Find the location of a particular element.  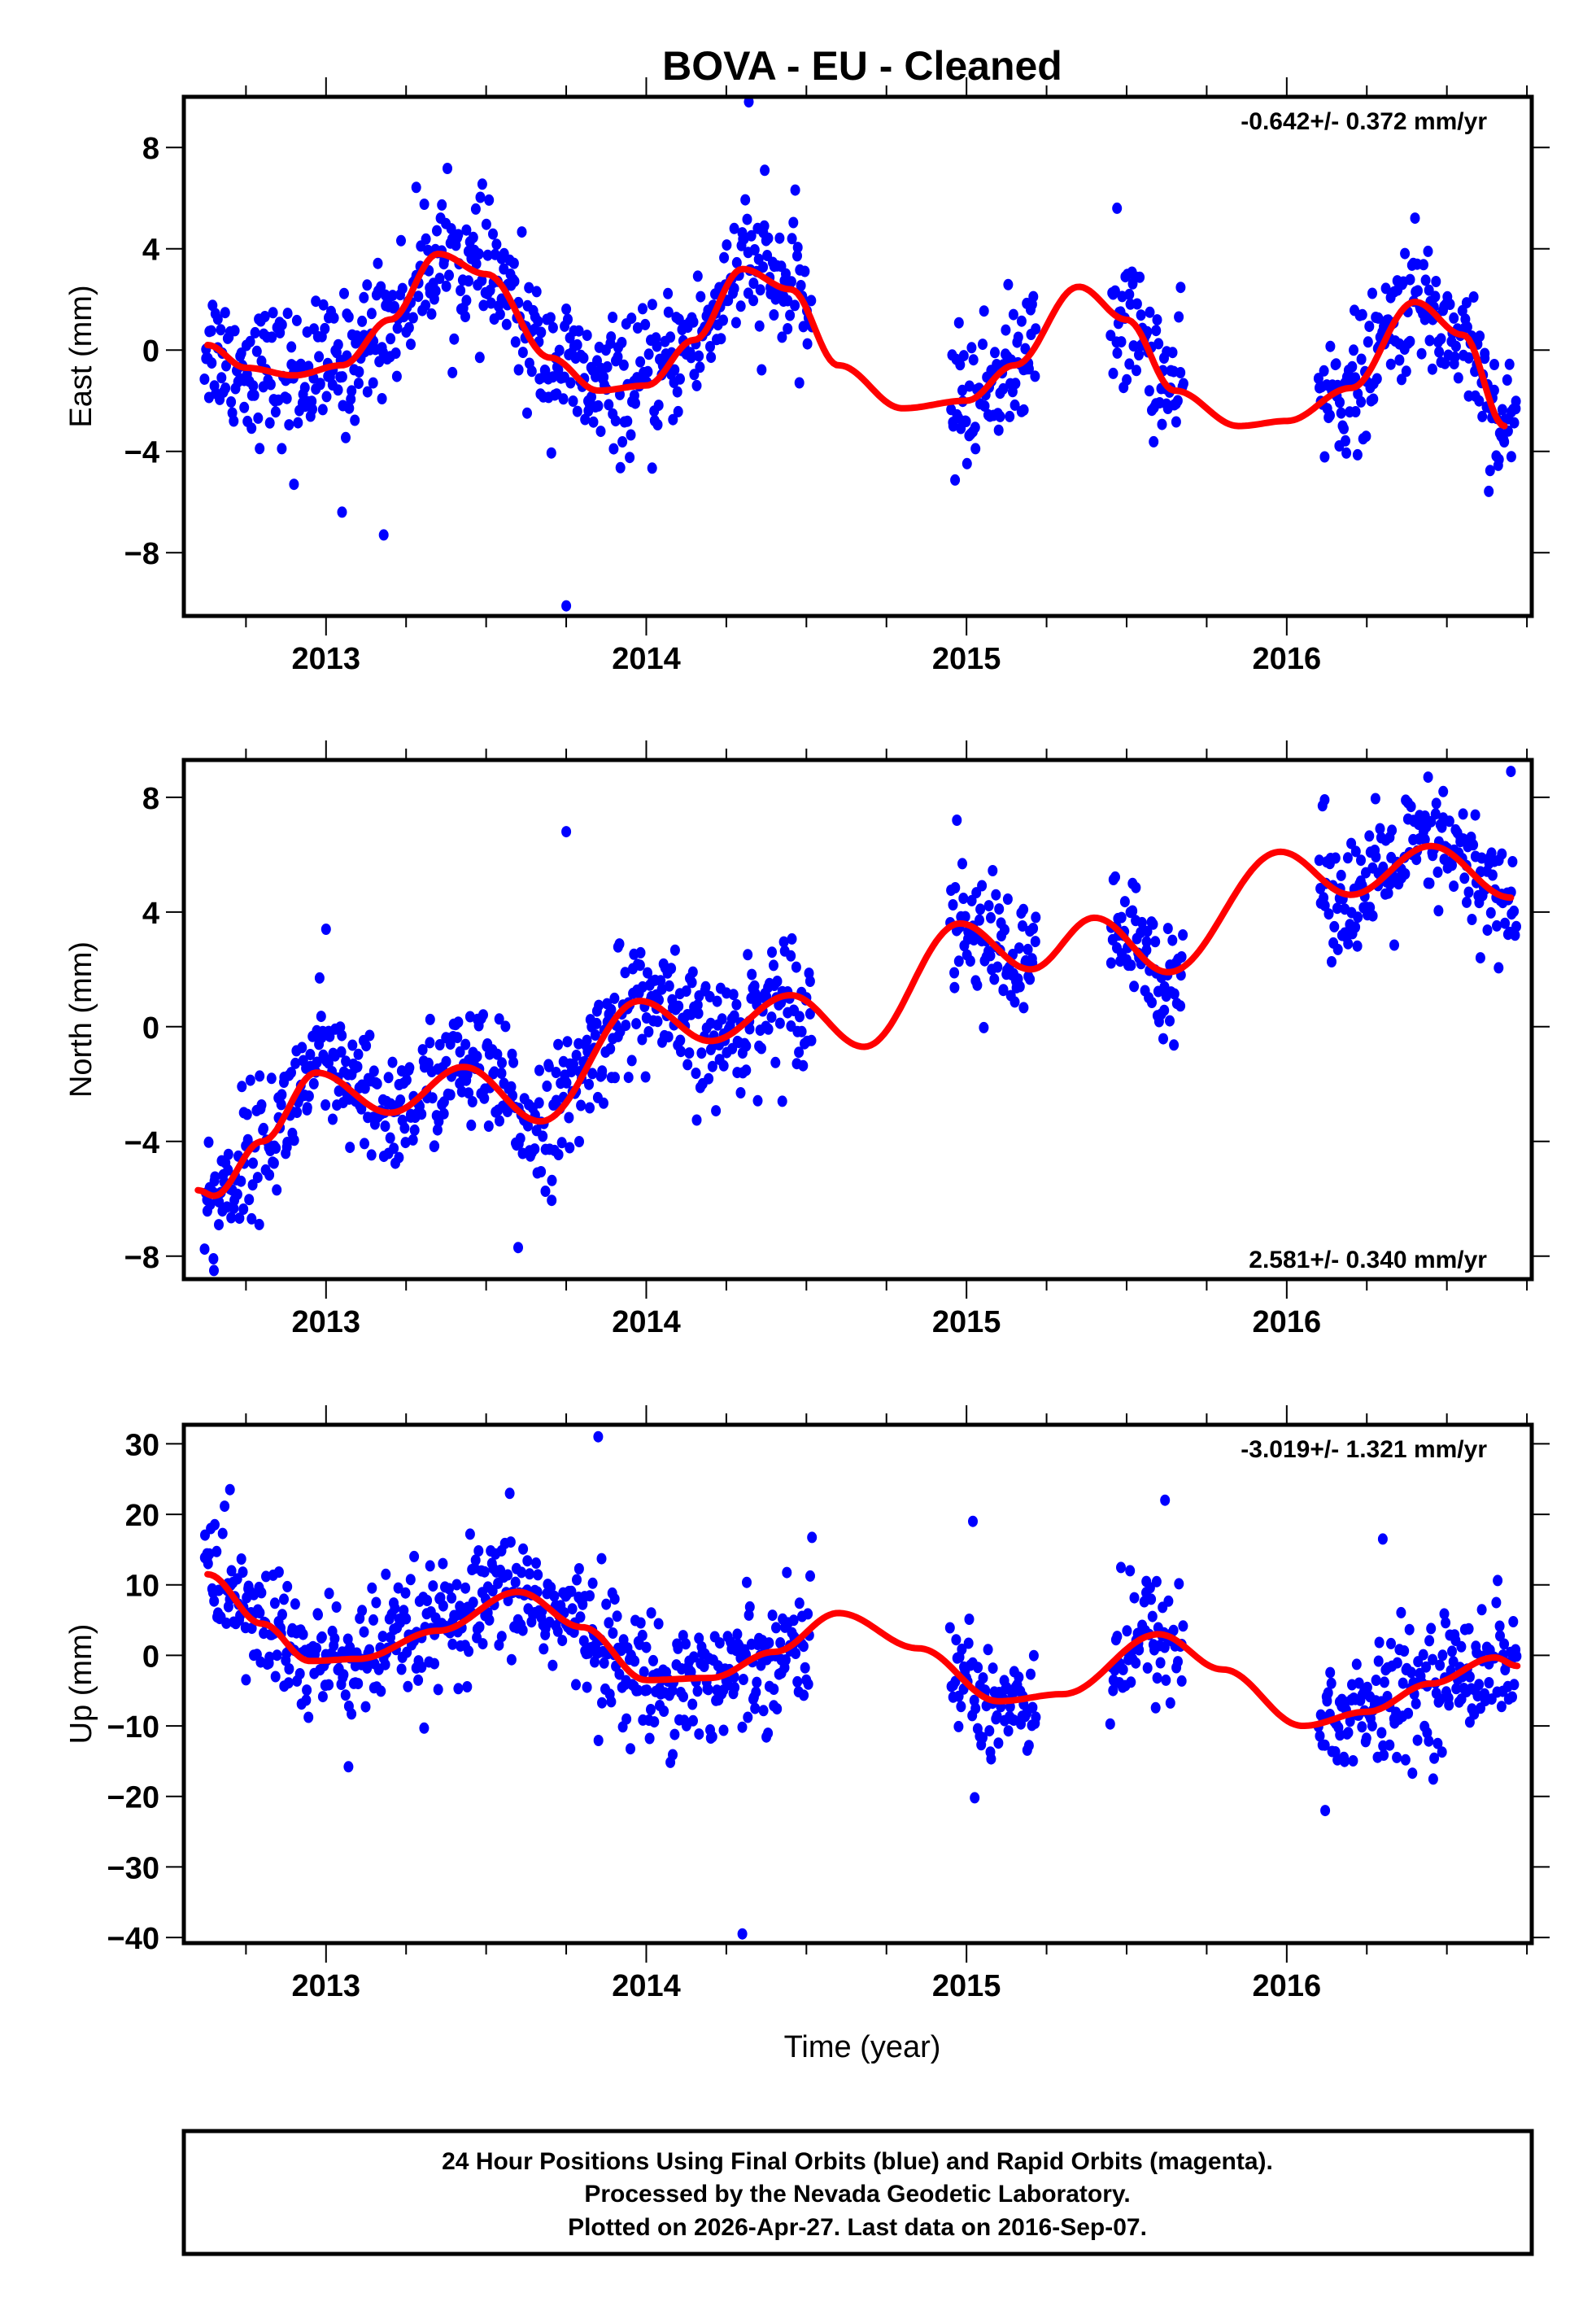

y-tick-label: 8 is located at coordinates (150, 799).